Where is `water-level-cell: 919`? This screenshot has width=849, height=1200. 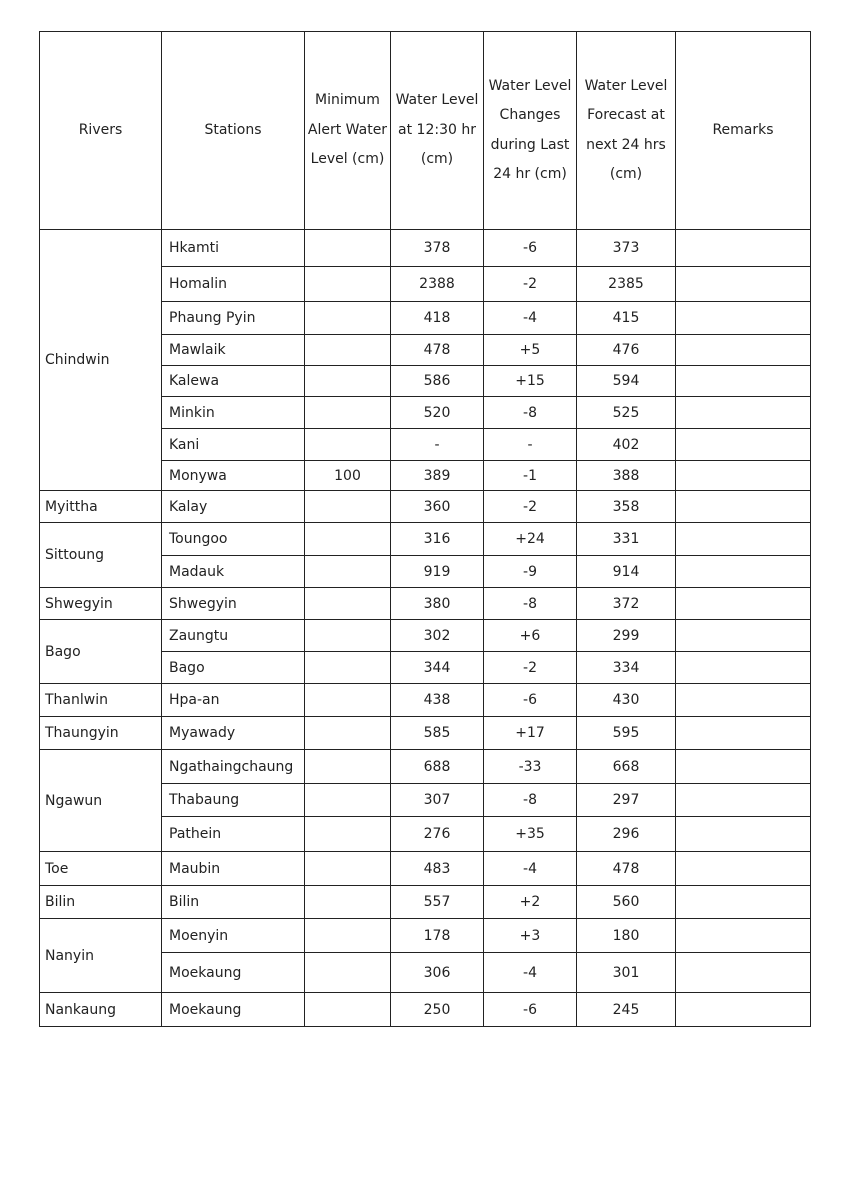 water-level-cell: 919 is located at coordinates (437, 571).